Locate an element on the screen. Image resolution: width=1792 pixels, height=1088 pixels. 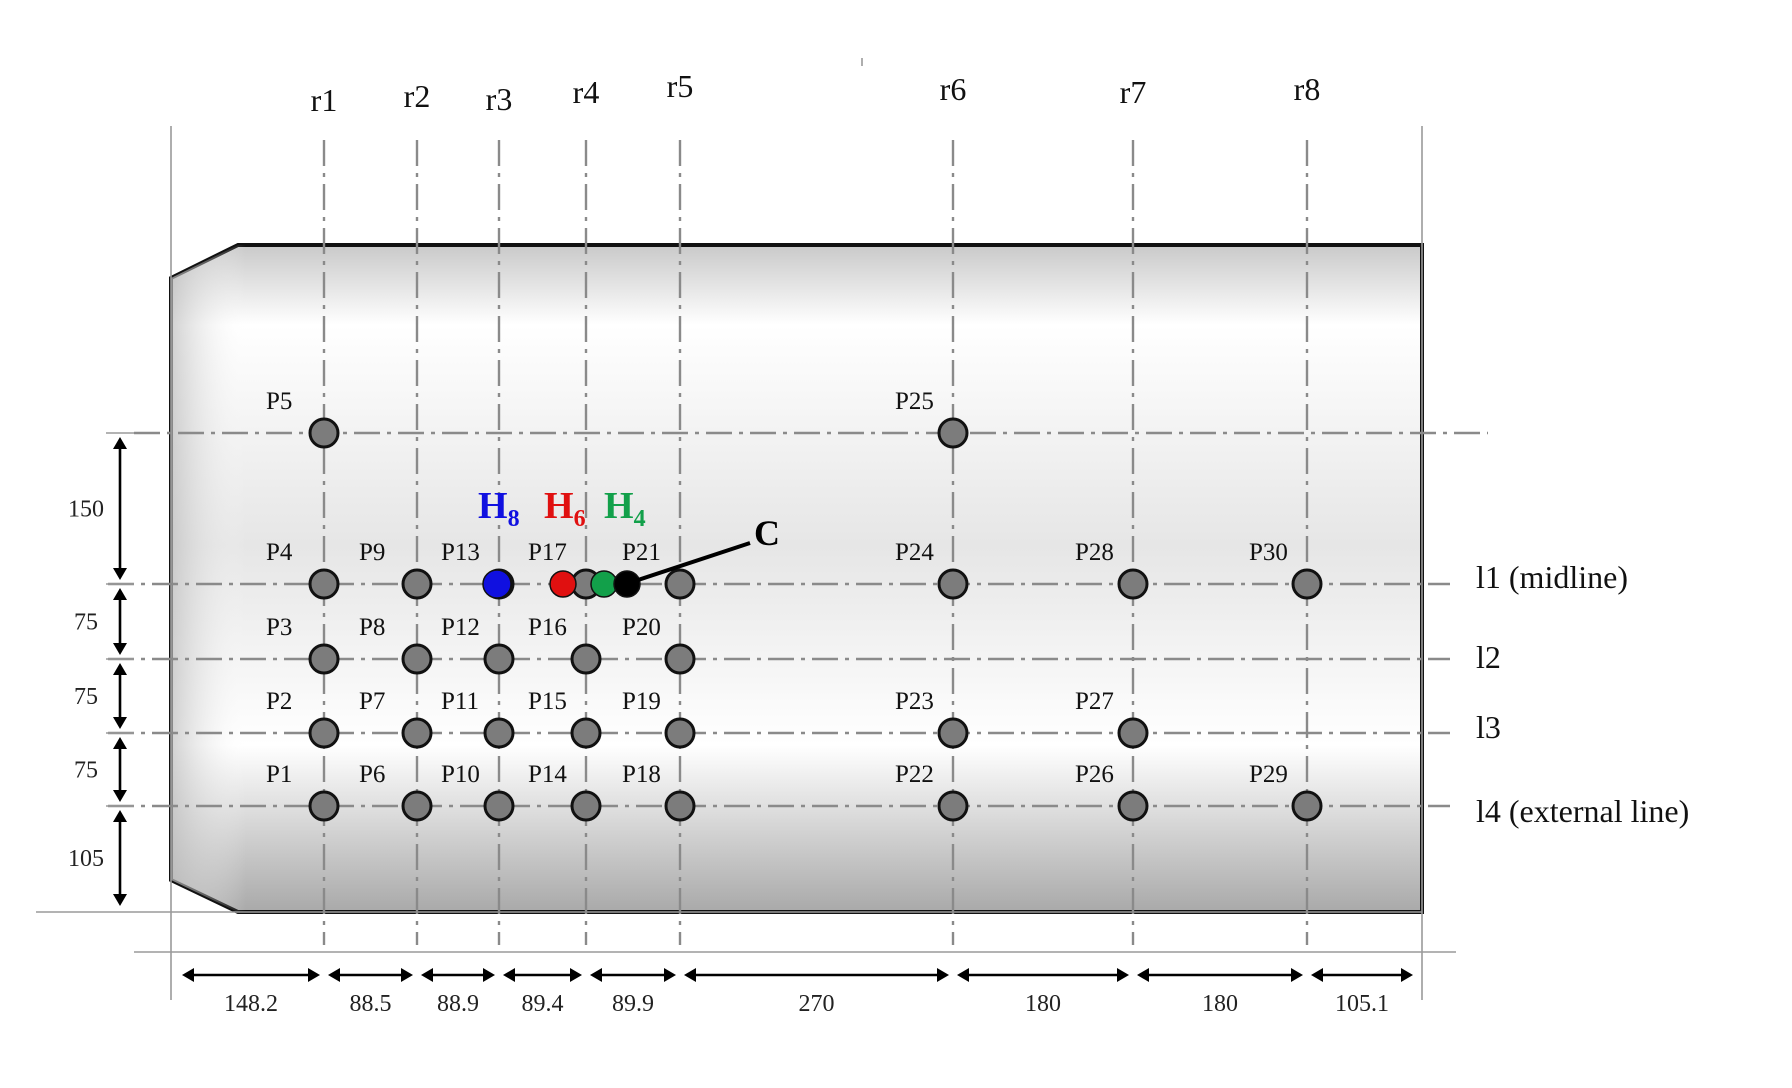
point-label-p15: P15 is located at coordinates (547, 701).